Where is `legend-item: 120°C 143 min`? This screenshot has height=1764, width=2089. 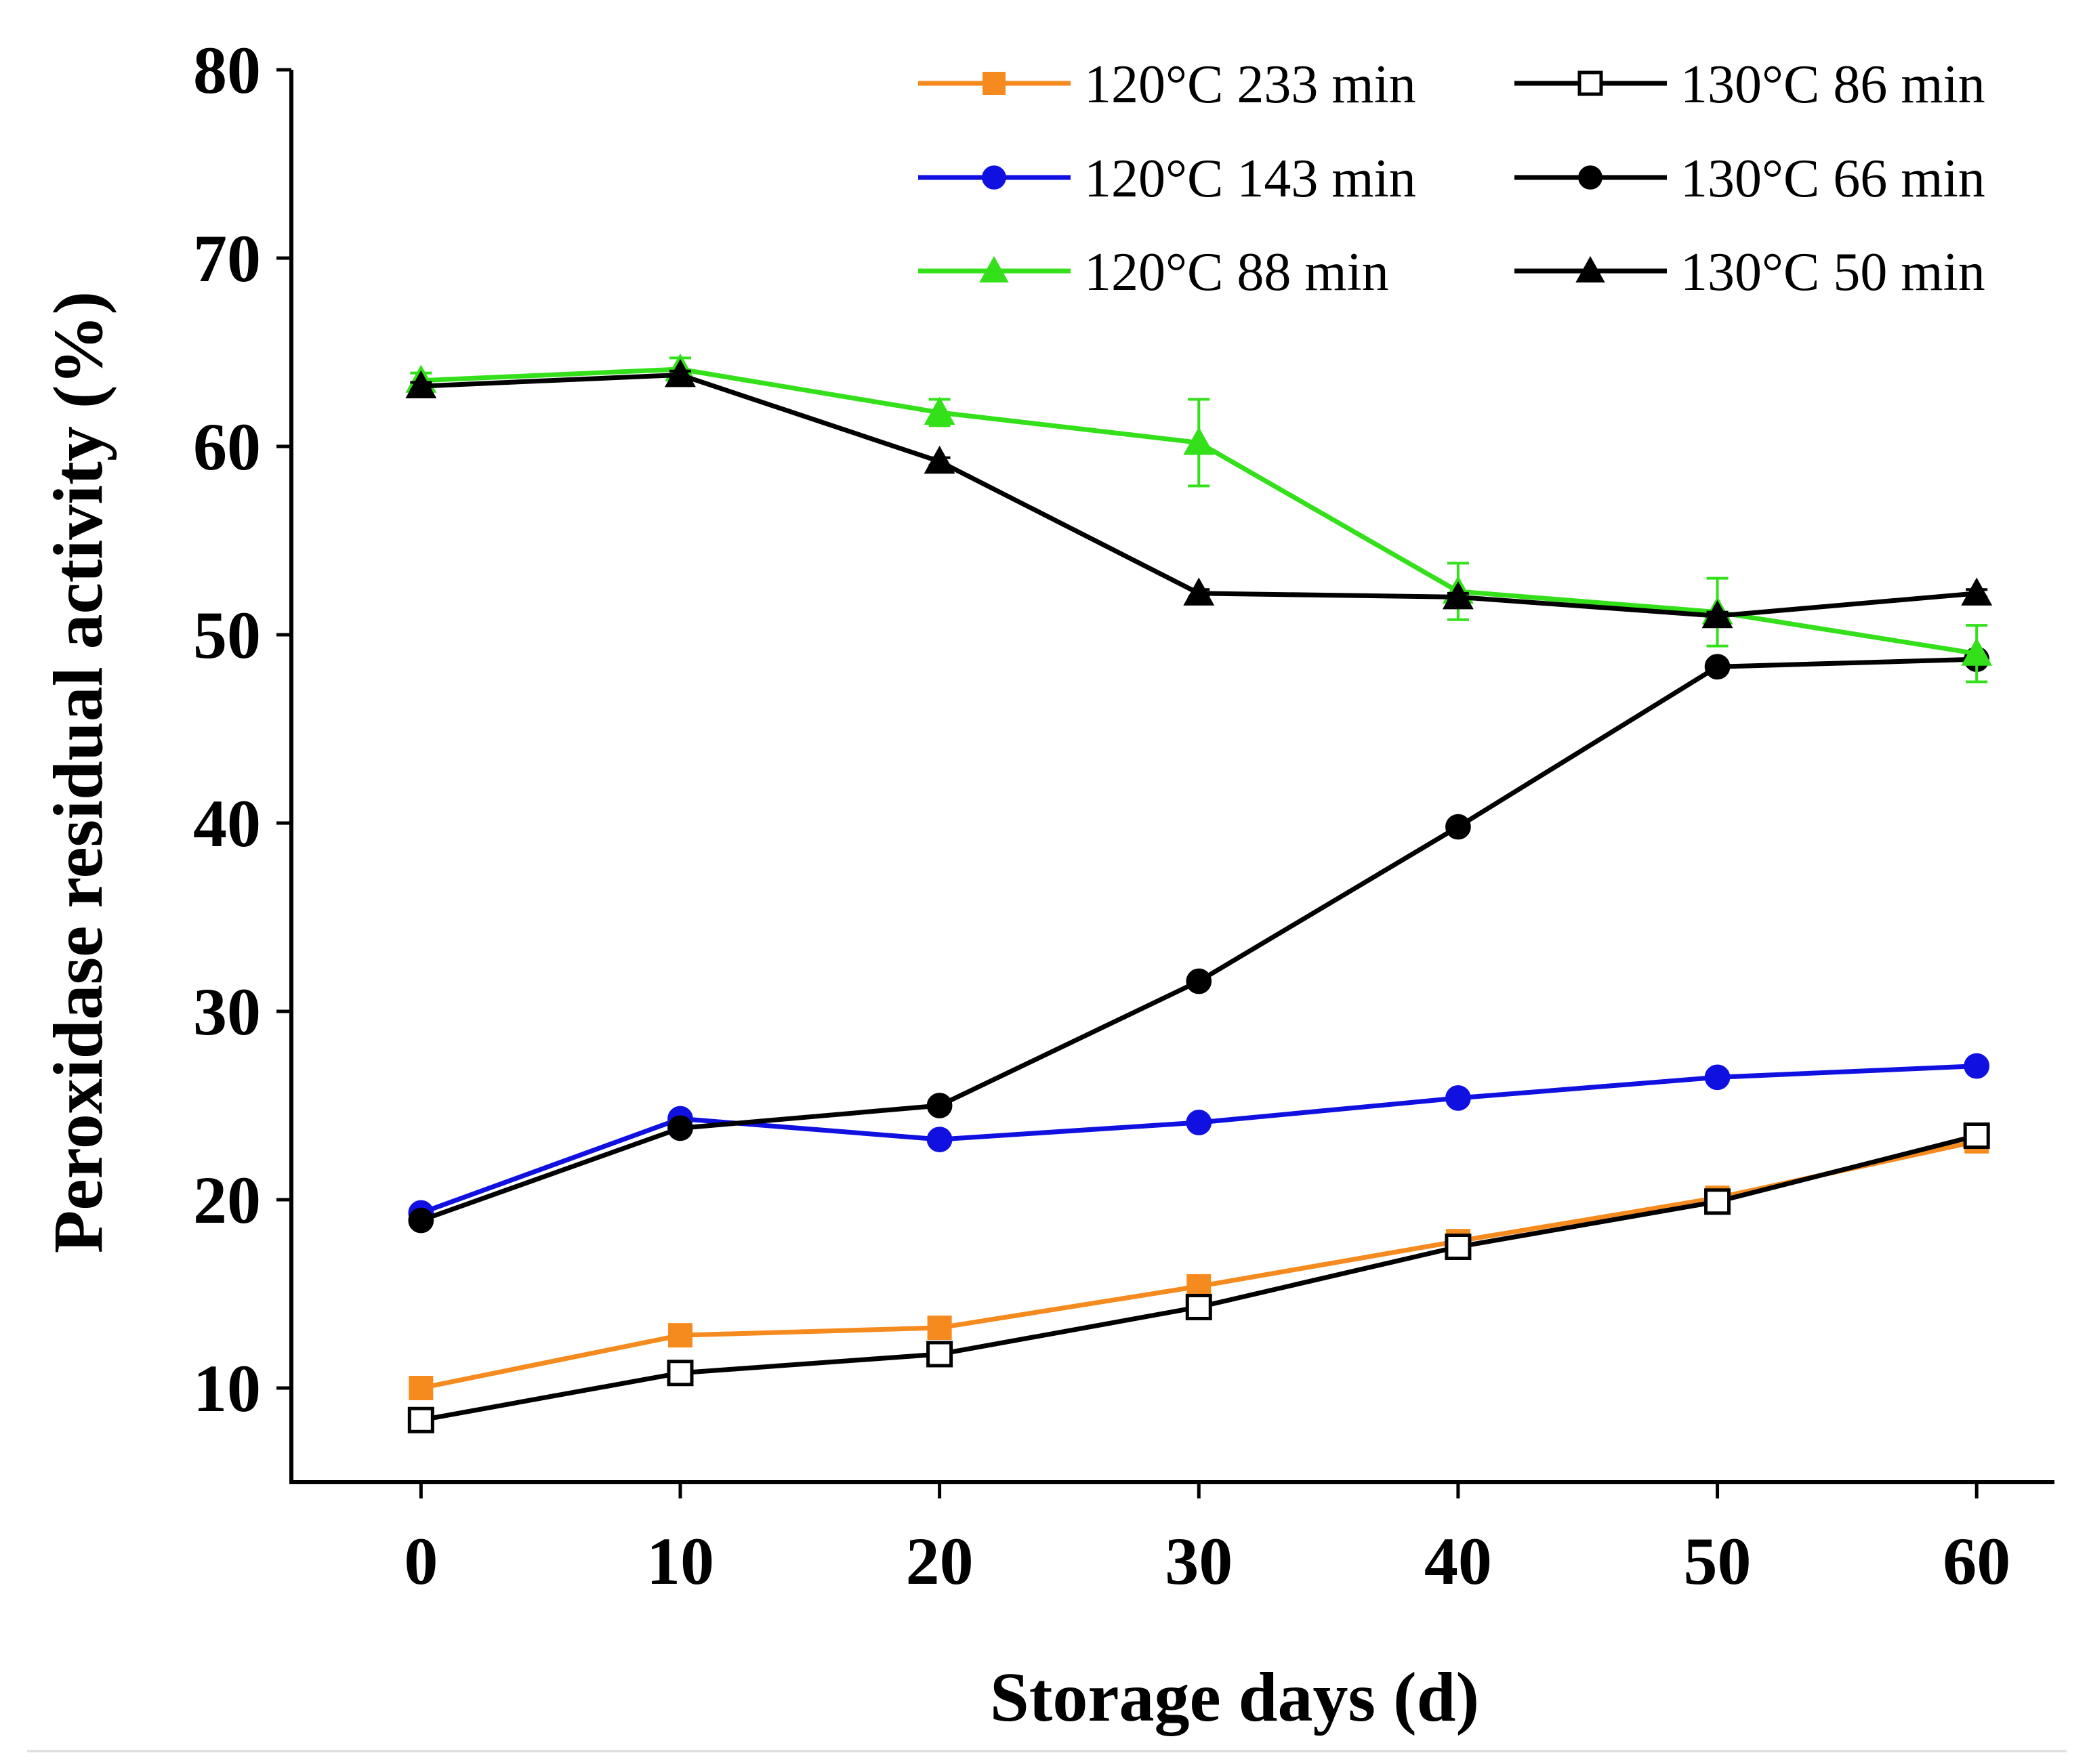 legend-item: 120°C 143 min is located at coordinates (1167, 179).